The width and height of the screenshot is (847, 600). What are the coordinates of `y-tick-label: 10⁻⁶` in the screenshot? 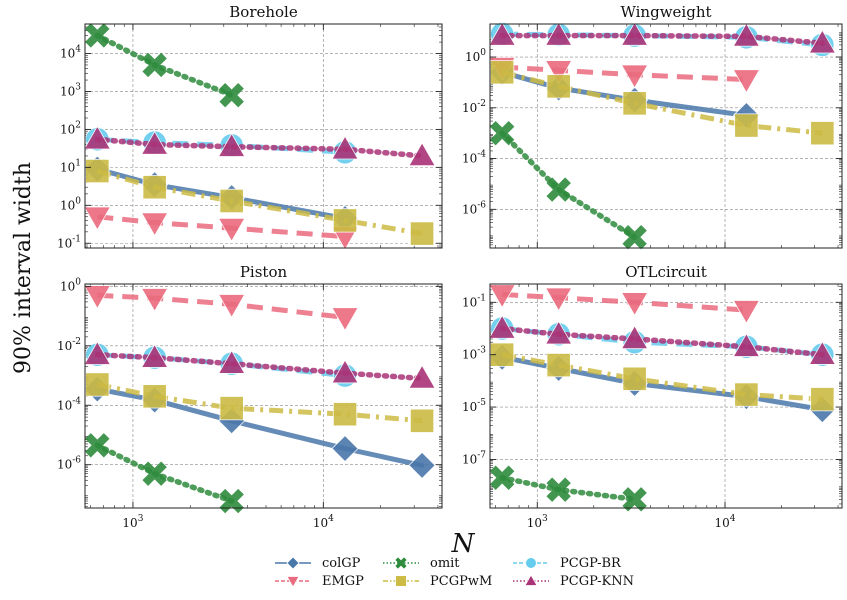 It's located at (474, 208).